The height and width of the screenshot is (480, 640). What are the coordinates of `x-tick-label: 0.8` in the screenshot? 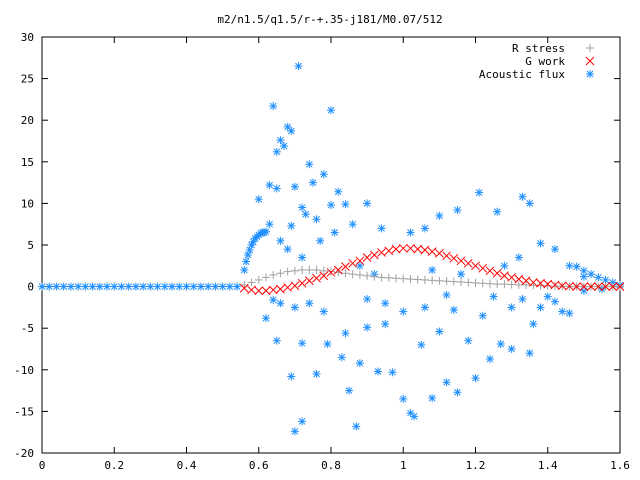 It's located at (331, 465).